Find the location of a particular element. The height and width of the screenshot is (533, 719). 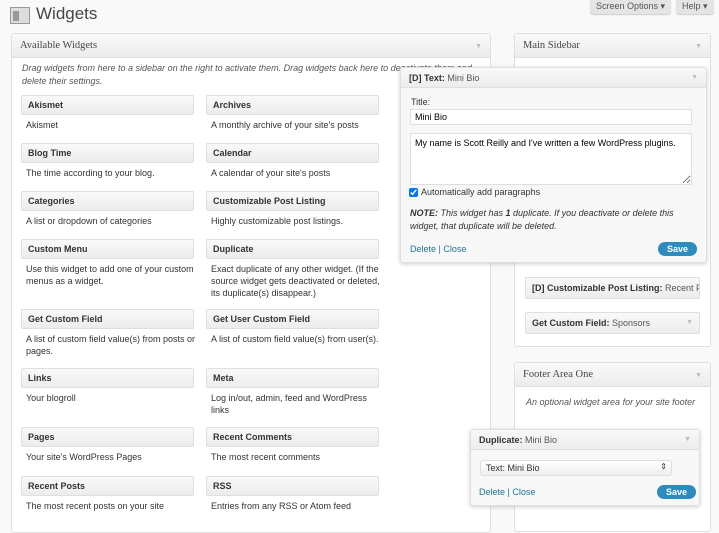

available-widget: Get Custom Field is located at coordinates (107, 319).